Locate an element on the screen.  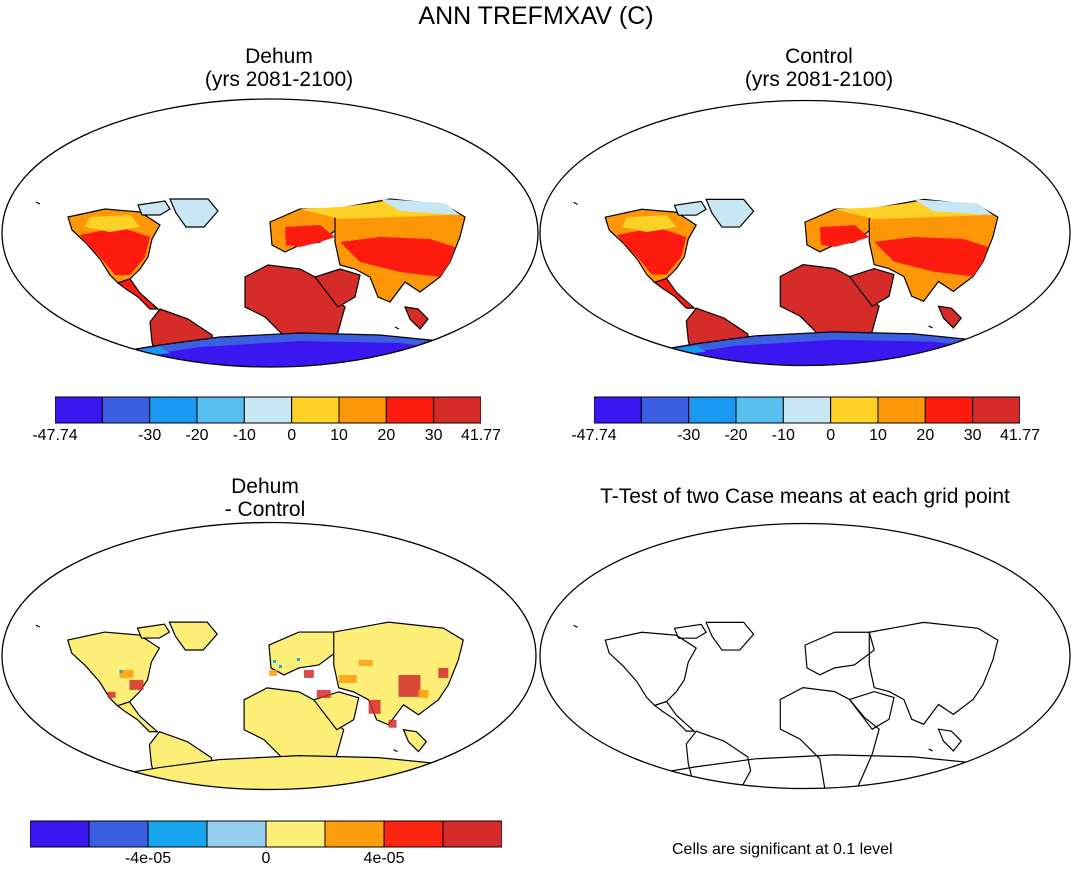
panel-title-dehum: Dehum (yrs 2081-2100) is located at coordinates (279, 68).